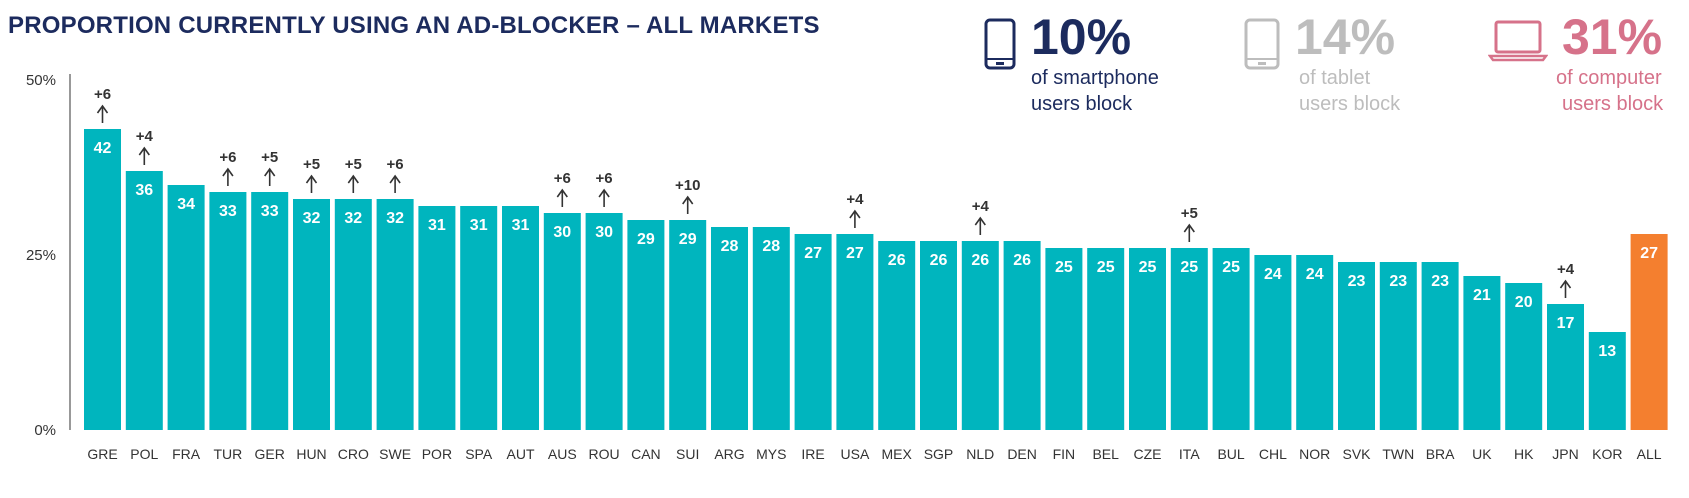 The width and height of the screenshot is (1689, 498). I want to click on bar-sgp, so click(938, 335).